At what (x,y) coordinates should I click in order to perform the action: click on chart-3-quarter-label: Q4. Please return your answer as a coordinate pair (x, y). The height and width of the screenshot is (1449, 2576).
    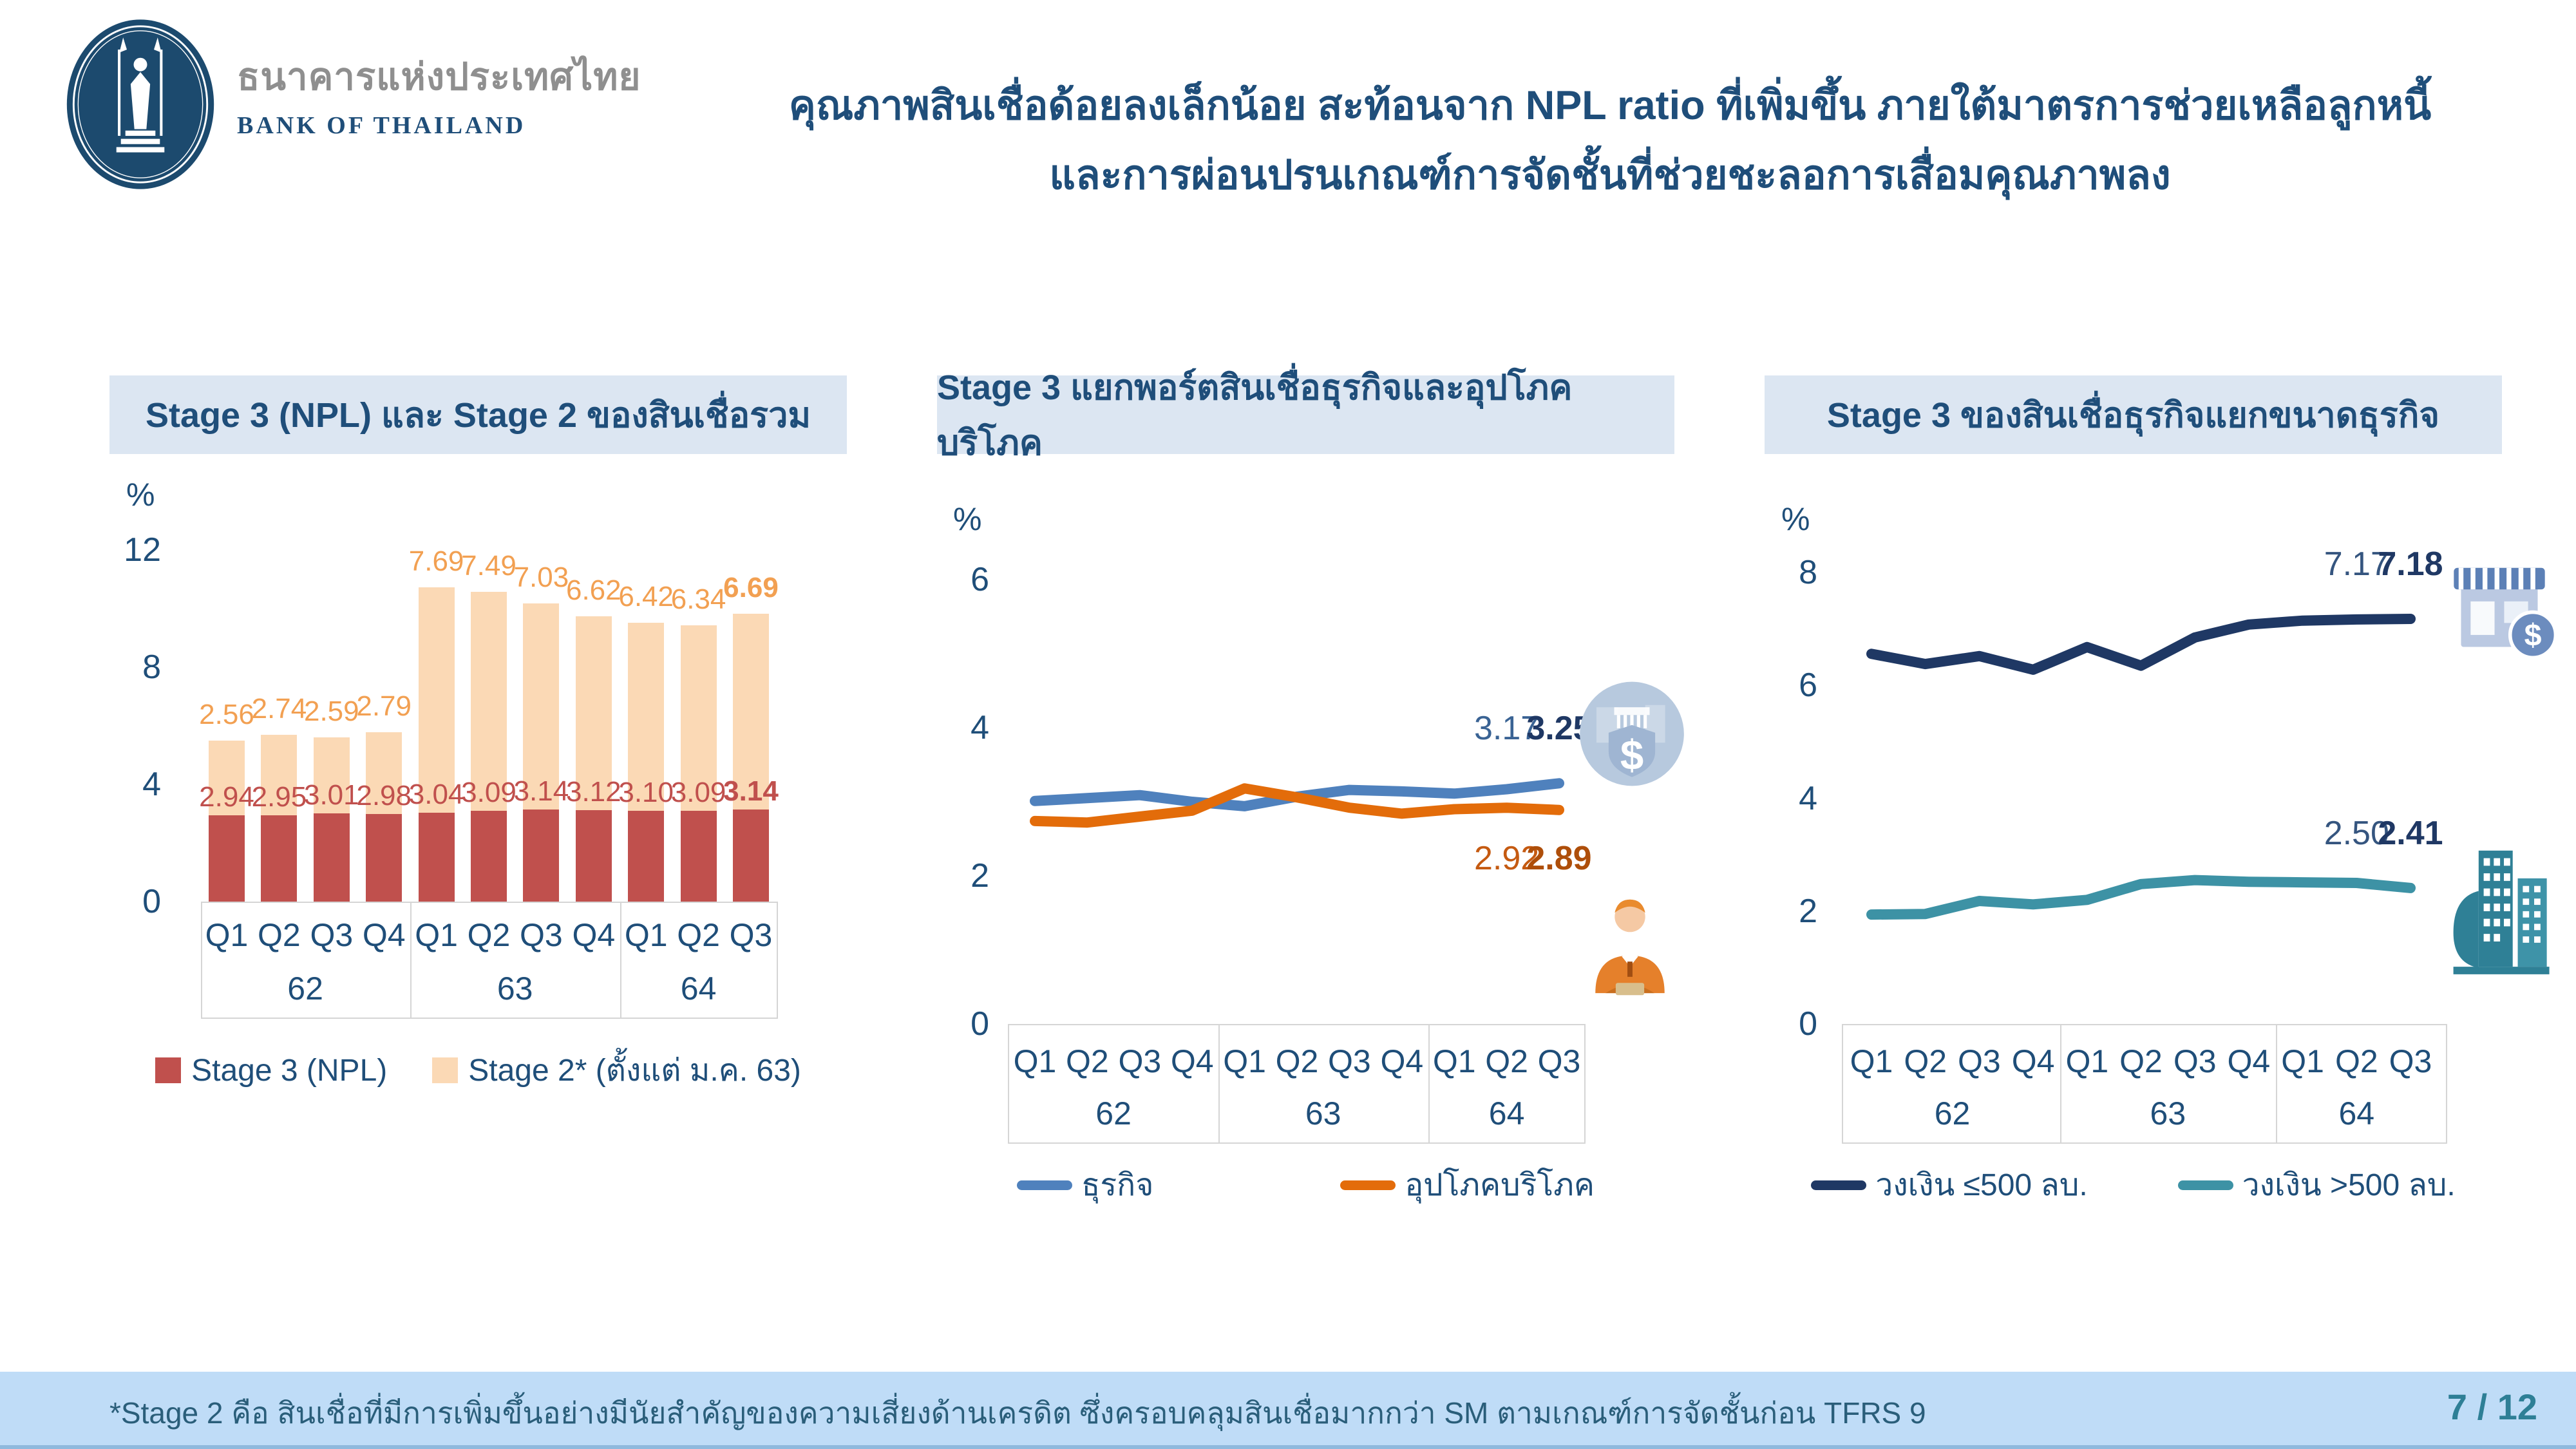
    Looking at the image, I should click on (2249, 1061).